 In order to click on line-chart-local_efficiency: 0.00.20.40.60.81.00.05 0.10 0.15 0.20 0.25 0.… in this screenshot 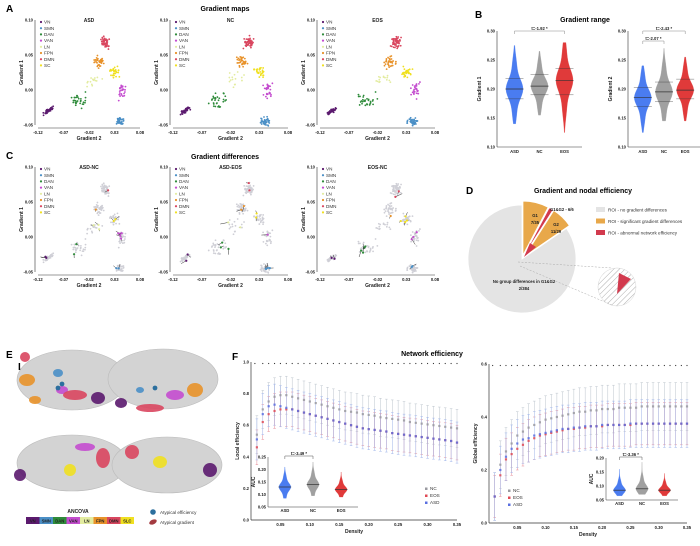, I will do `click(348, 448)`.